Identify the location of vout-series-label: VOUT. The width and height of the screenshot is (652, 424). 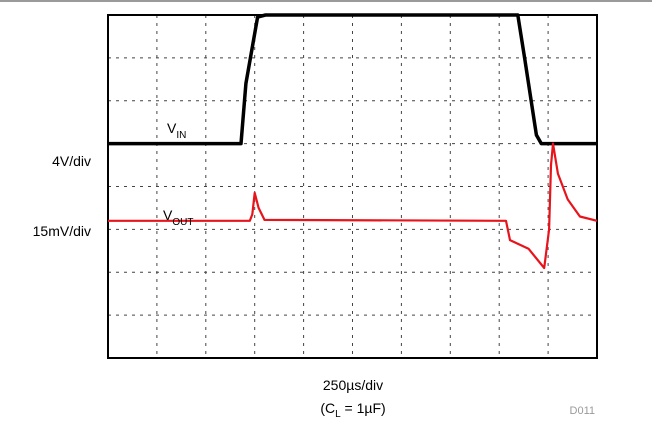
(178, 217).